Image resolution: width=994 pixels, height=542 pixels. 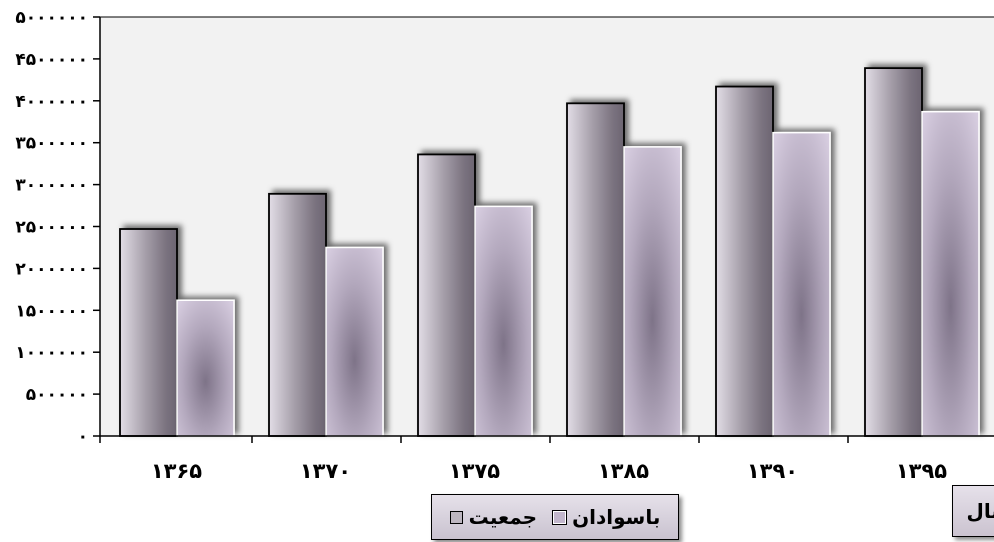 I want to click on y-tick-label: ۱۰۰۰۰۰۰, so click(x=51, y=353).